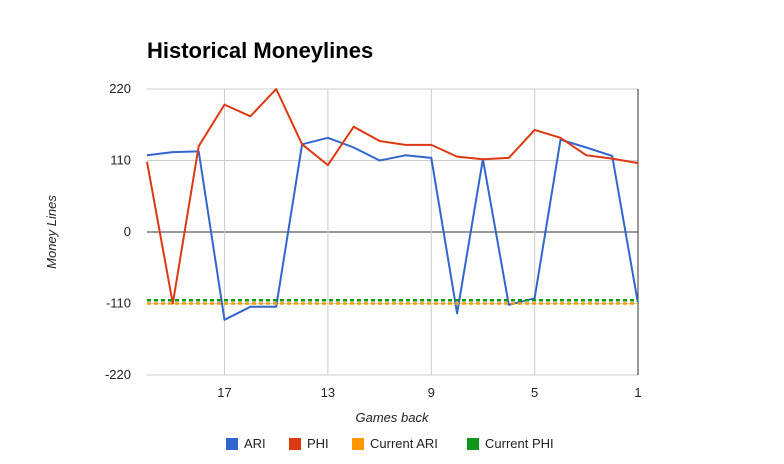 This screenshot has height=464, width=784. Describe the element at coordinates (120, 88) in the screenshot. I see `y-tick-label: 220` at that location.